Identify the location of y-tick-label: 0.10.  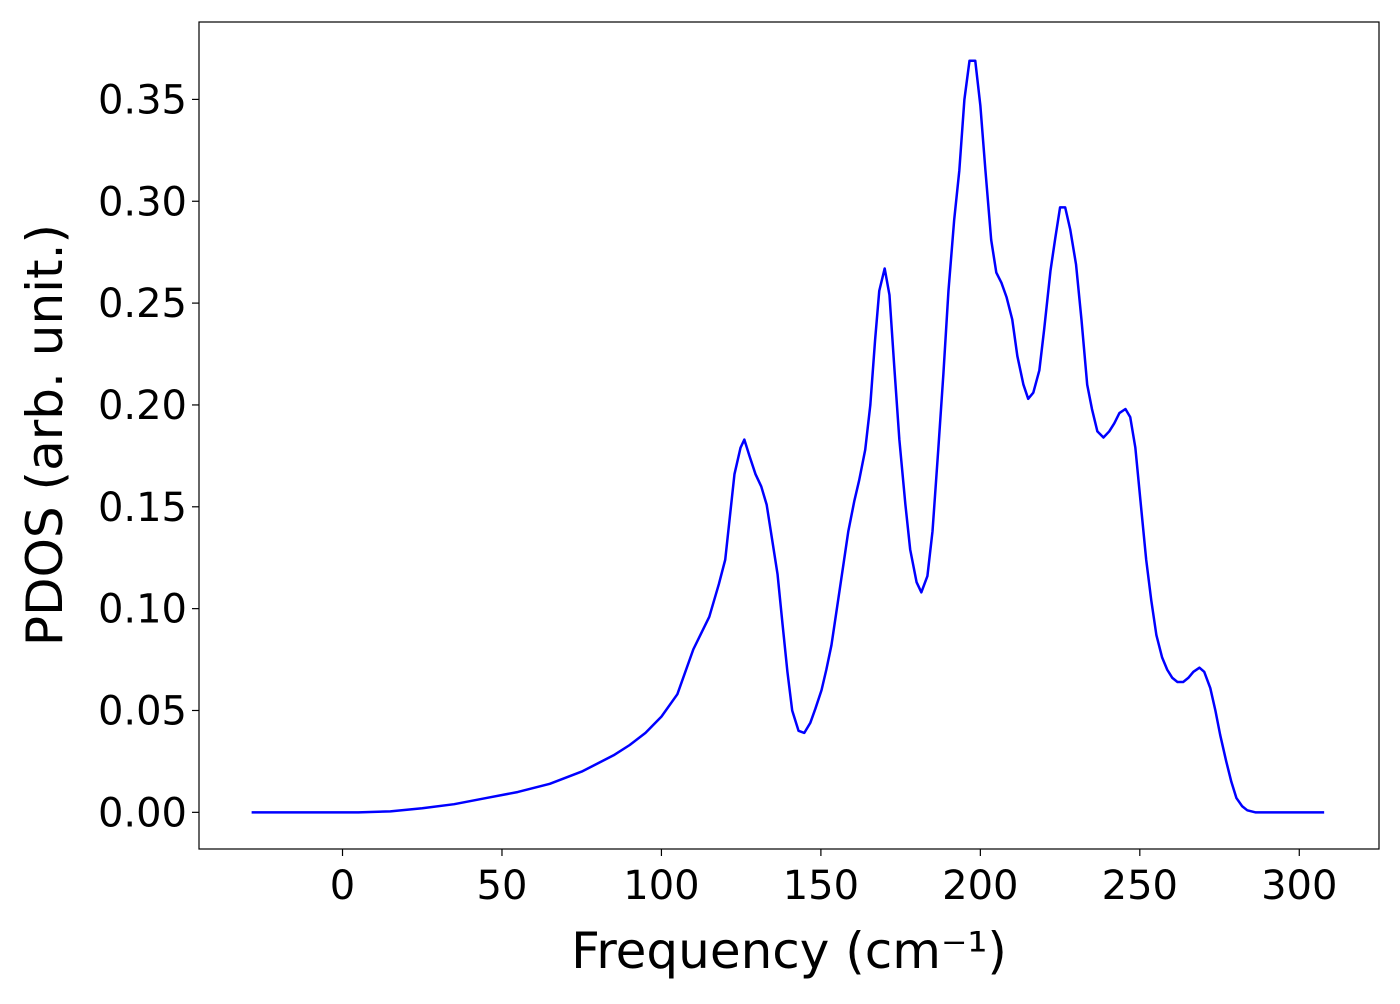
(142, 610).